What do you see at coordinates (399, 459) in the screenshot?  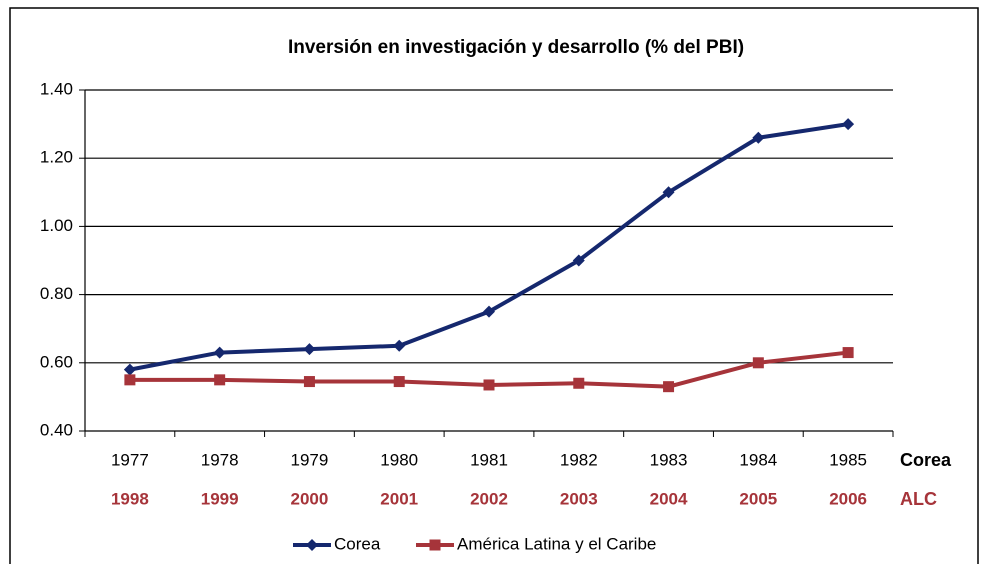 I see `x-tick-label: 1980` at bounding box center [399, 459].